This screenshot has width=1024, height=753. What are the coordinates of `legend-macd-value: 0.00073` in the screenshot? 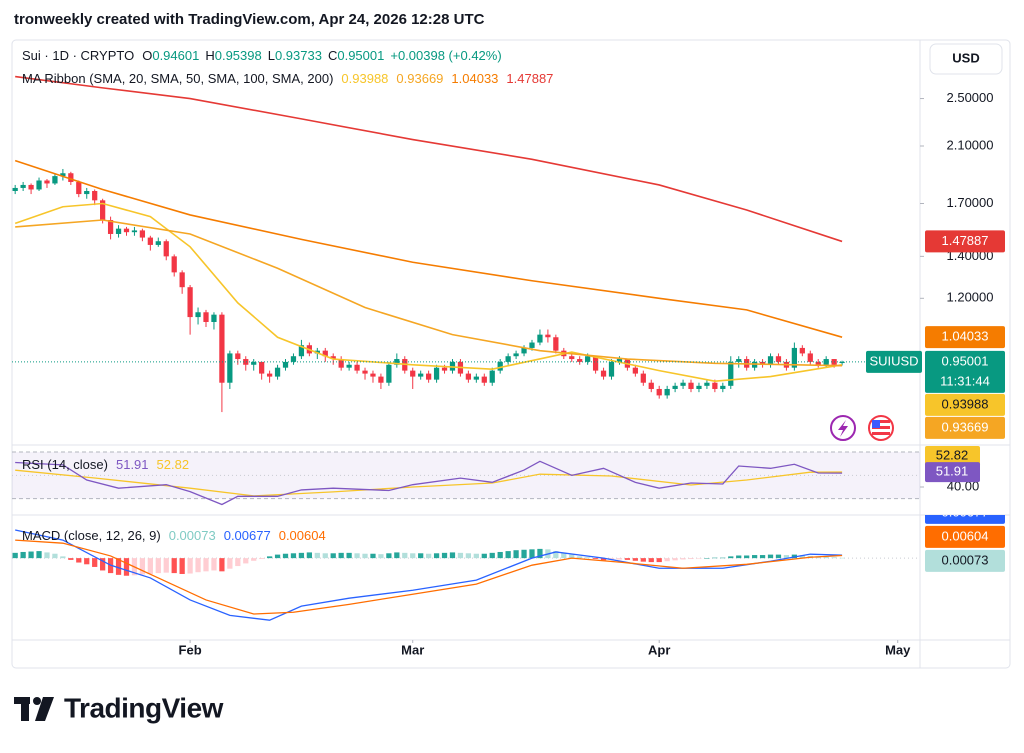 It's located at (192, 535).